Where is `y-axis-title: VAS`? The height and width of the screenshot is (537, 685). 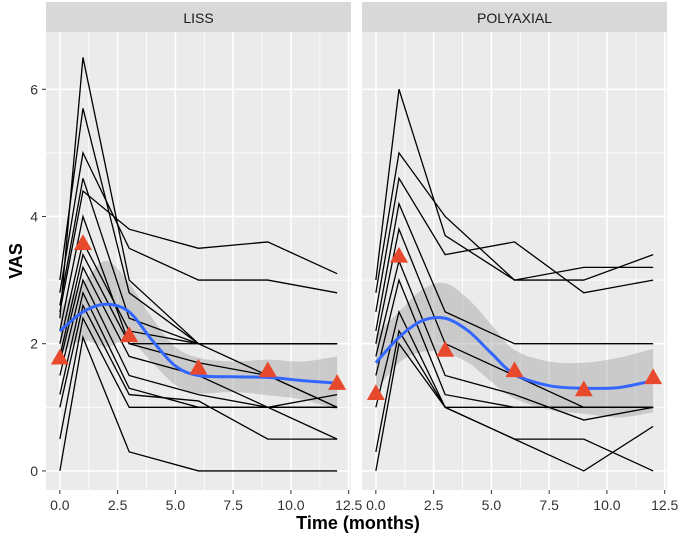 y-axis-title: VAS is located at coordinates (16, 261).